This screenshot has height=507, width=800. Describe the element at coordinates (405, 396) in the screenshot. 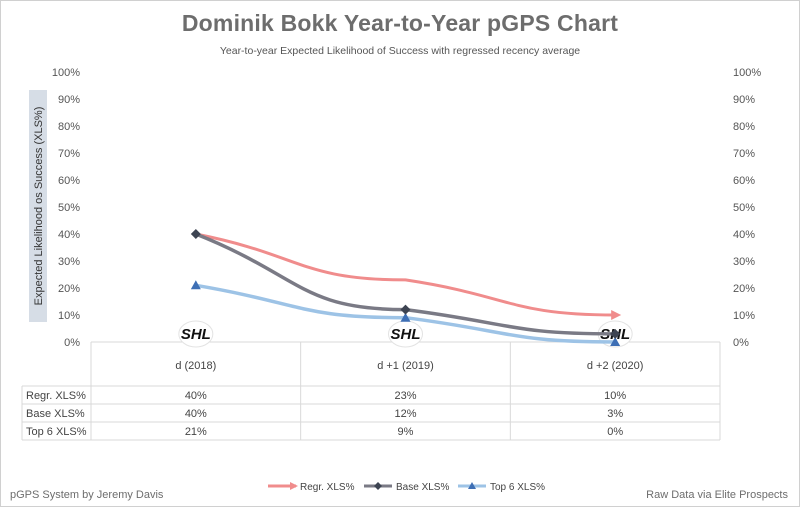

I see `table-cell-value: 23%` at that location.